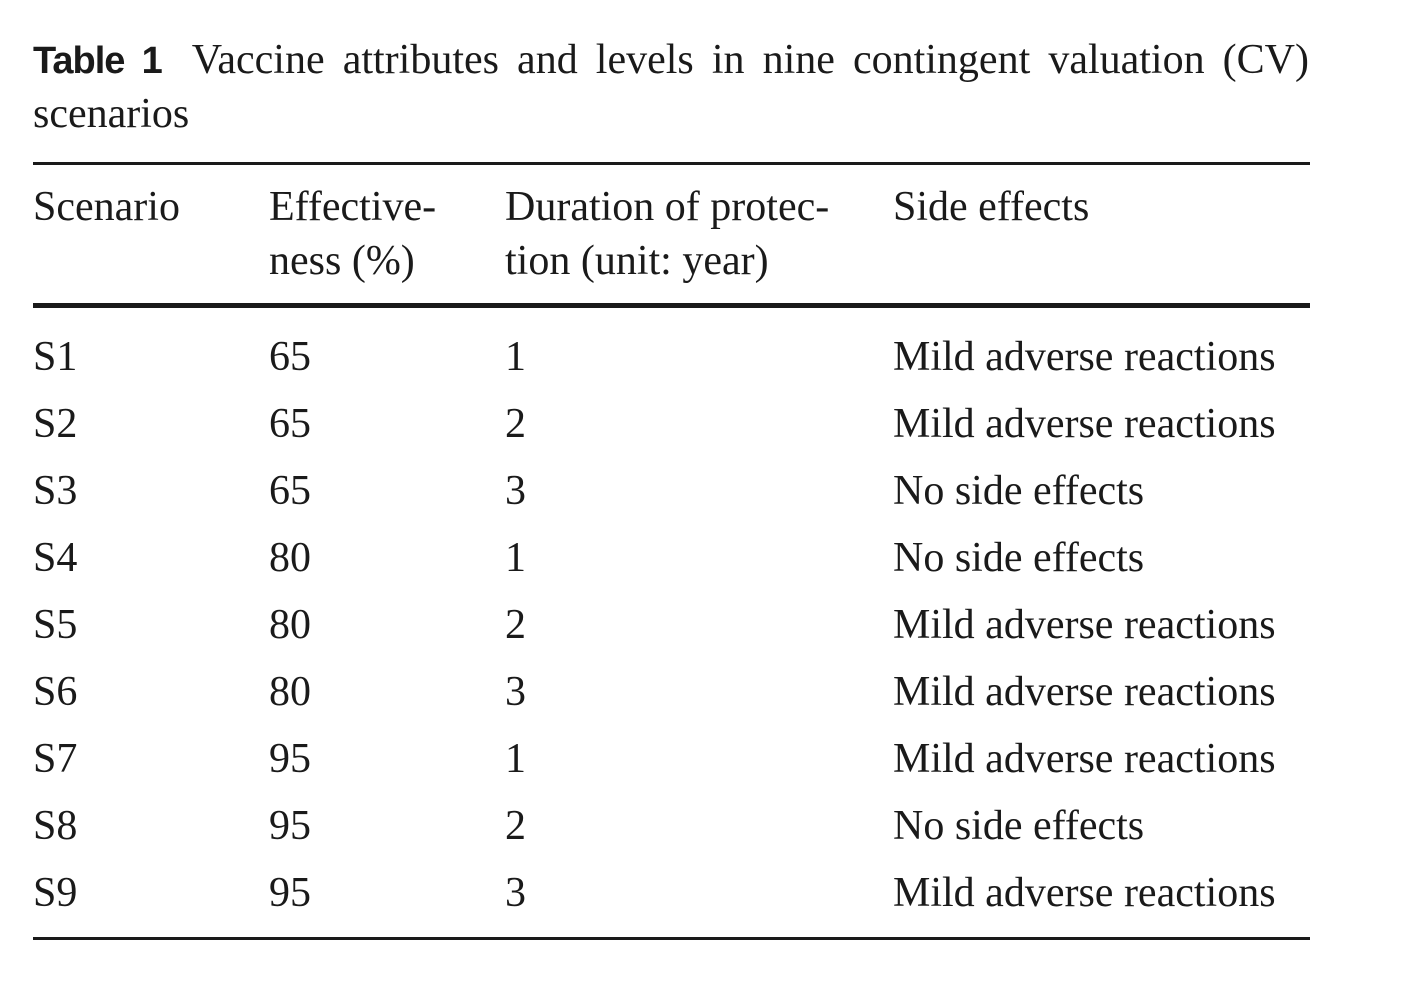  What do you see at coordinates (55, 625) in the screenshot?
I see `cell-scenario: S5` at bounding box center [55, 625].